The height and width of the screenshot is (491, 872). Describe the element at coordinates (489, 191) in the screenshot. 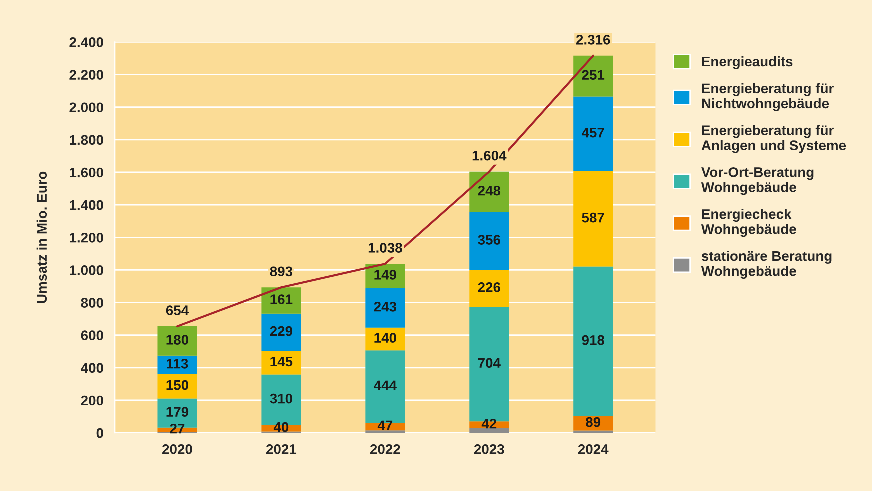

I see `data-label: 248` at that location.